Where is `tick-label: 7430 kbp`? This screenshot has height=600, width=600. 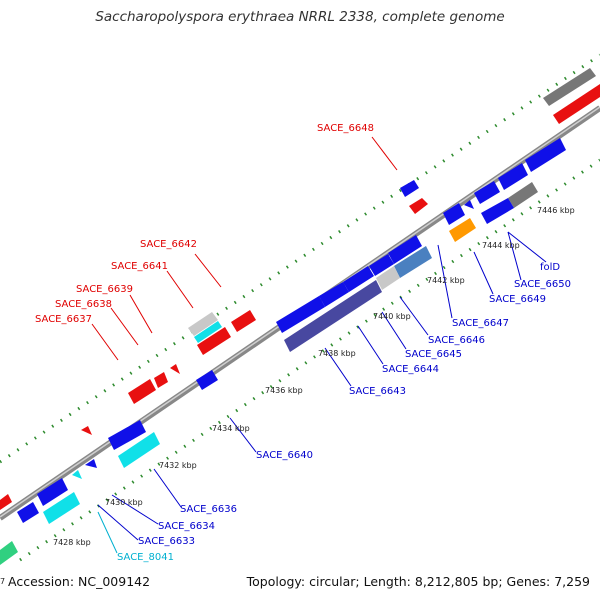 tick-label: 7430 kbp is located at coordinates (124, 502).